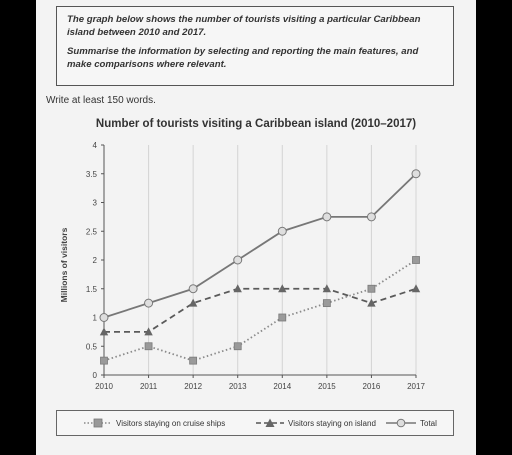  I want to click on legend-square-marker-icon, so click(98, 423).